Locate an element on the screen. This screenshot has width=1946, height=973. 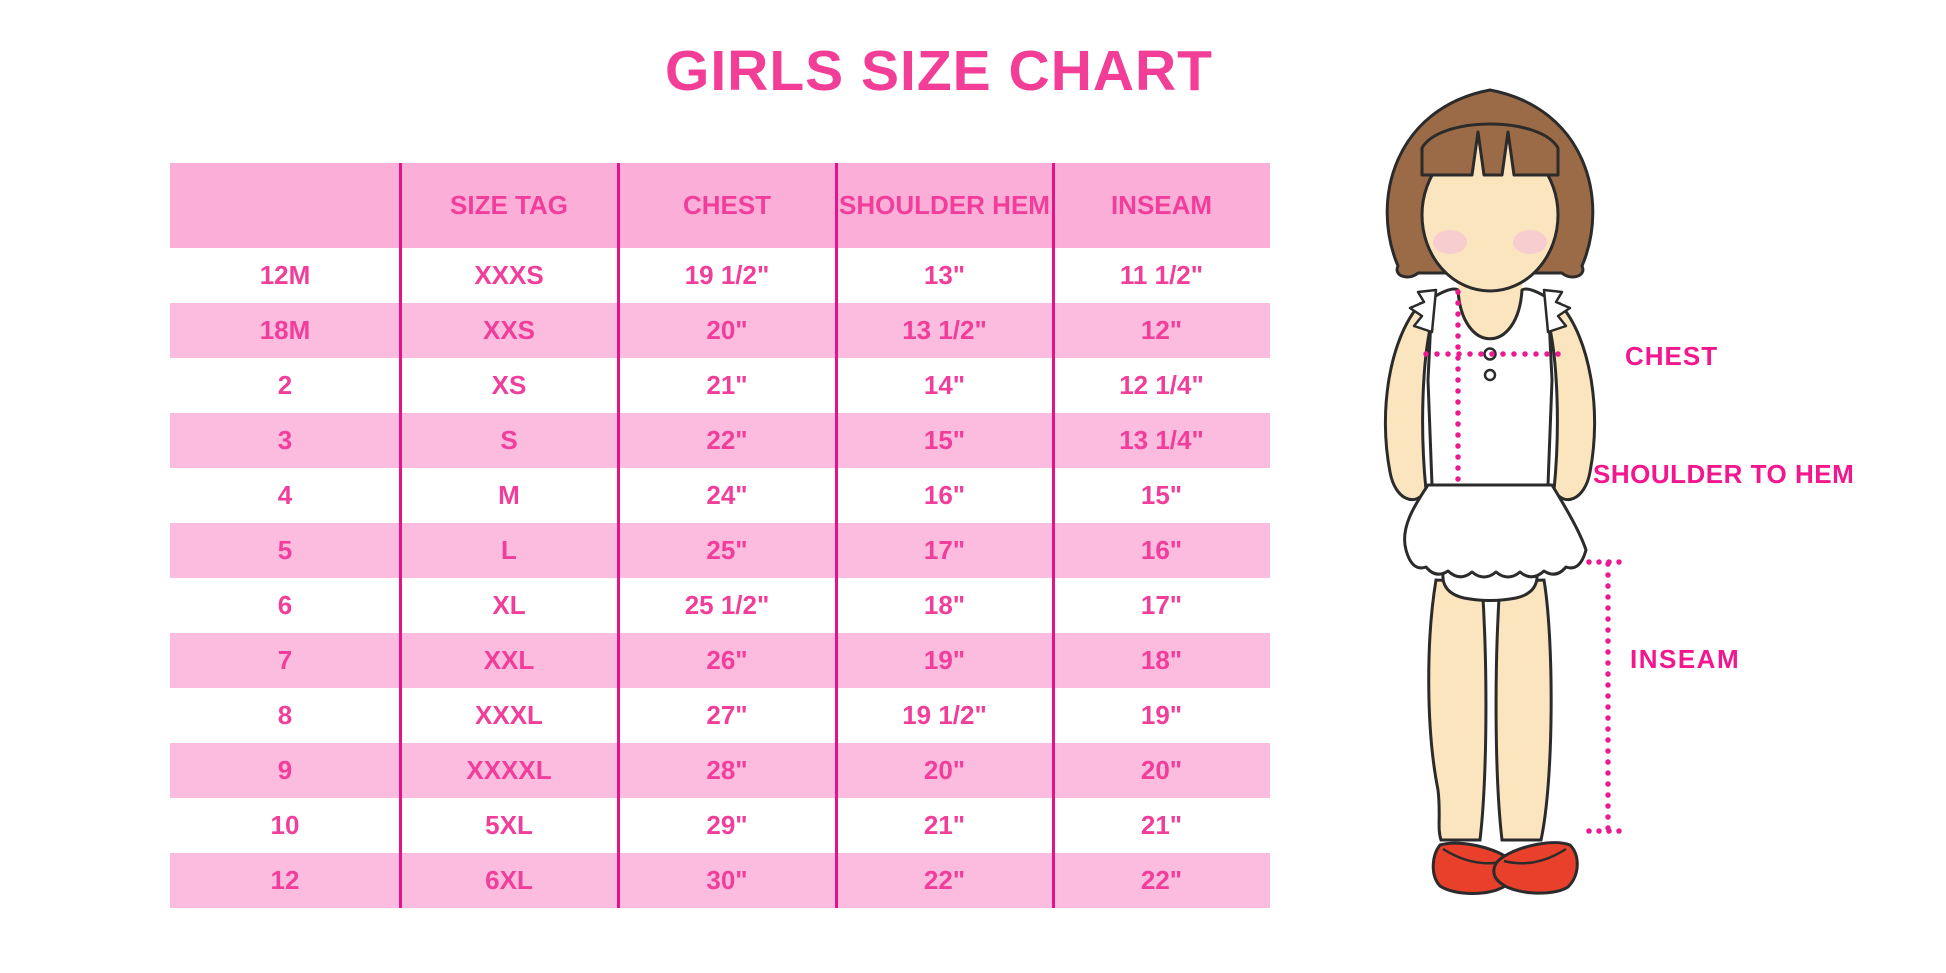
table-row: 7 XXL 26" 19" 18" is located at coordinates (720, 660).